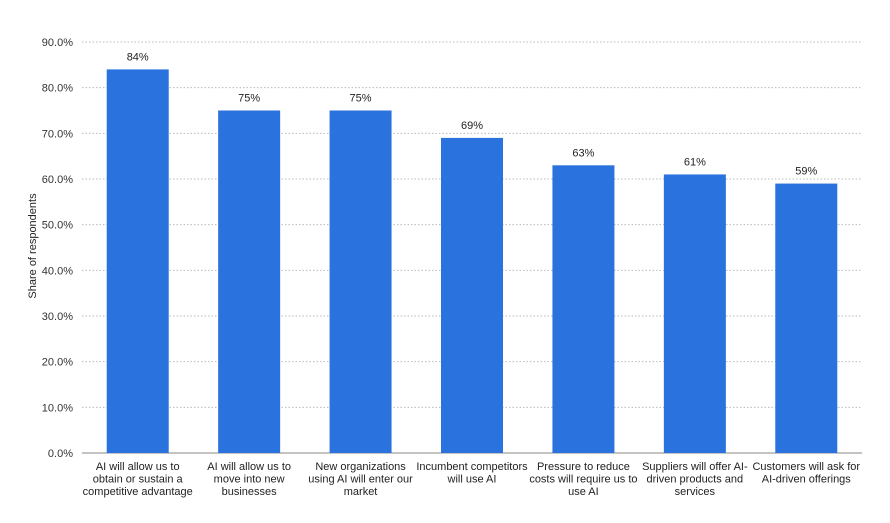 The image size is (890, 523). Describe the element at coordinates (57, 134) in the screenshot. I see `y-tick-label: 70.0%` at that location.